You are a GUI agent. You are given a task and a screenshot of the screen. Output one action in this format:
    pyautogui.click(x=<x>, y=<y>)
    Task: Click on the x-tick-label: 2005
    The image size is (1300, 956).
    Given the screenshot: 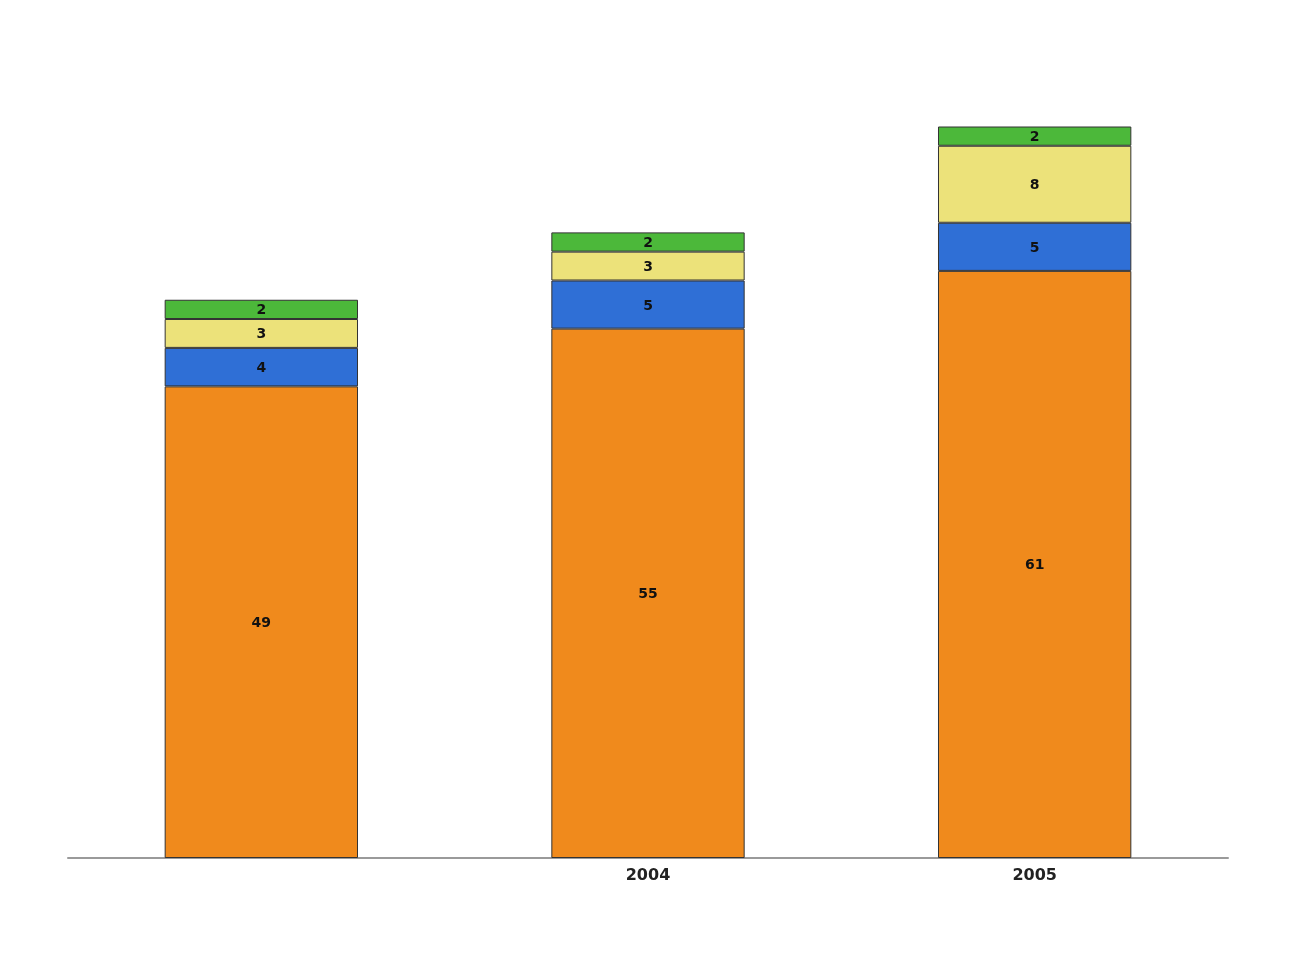 What is the action you would take?
    pyautogui.click(x=1034, y=874)
    